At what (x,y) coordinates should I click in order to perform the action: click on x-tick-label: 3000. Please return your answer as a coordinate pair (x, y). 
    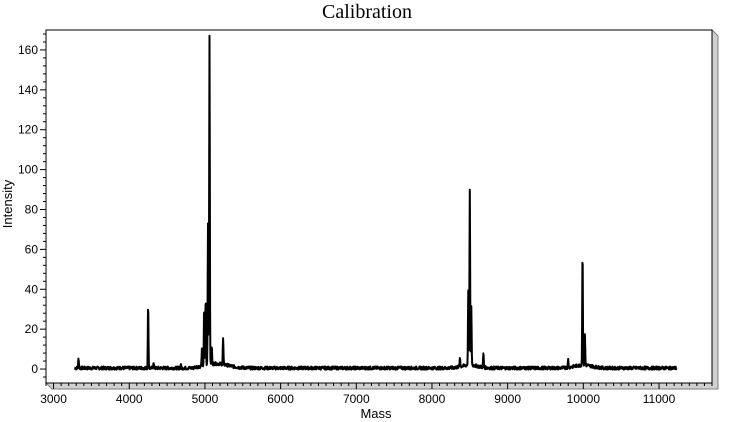
    Looking at the image, I should click on (53, 399).